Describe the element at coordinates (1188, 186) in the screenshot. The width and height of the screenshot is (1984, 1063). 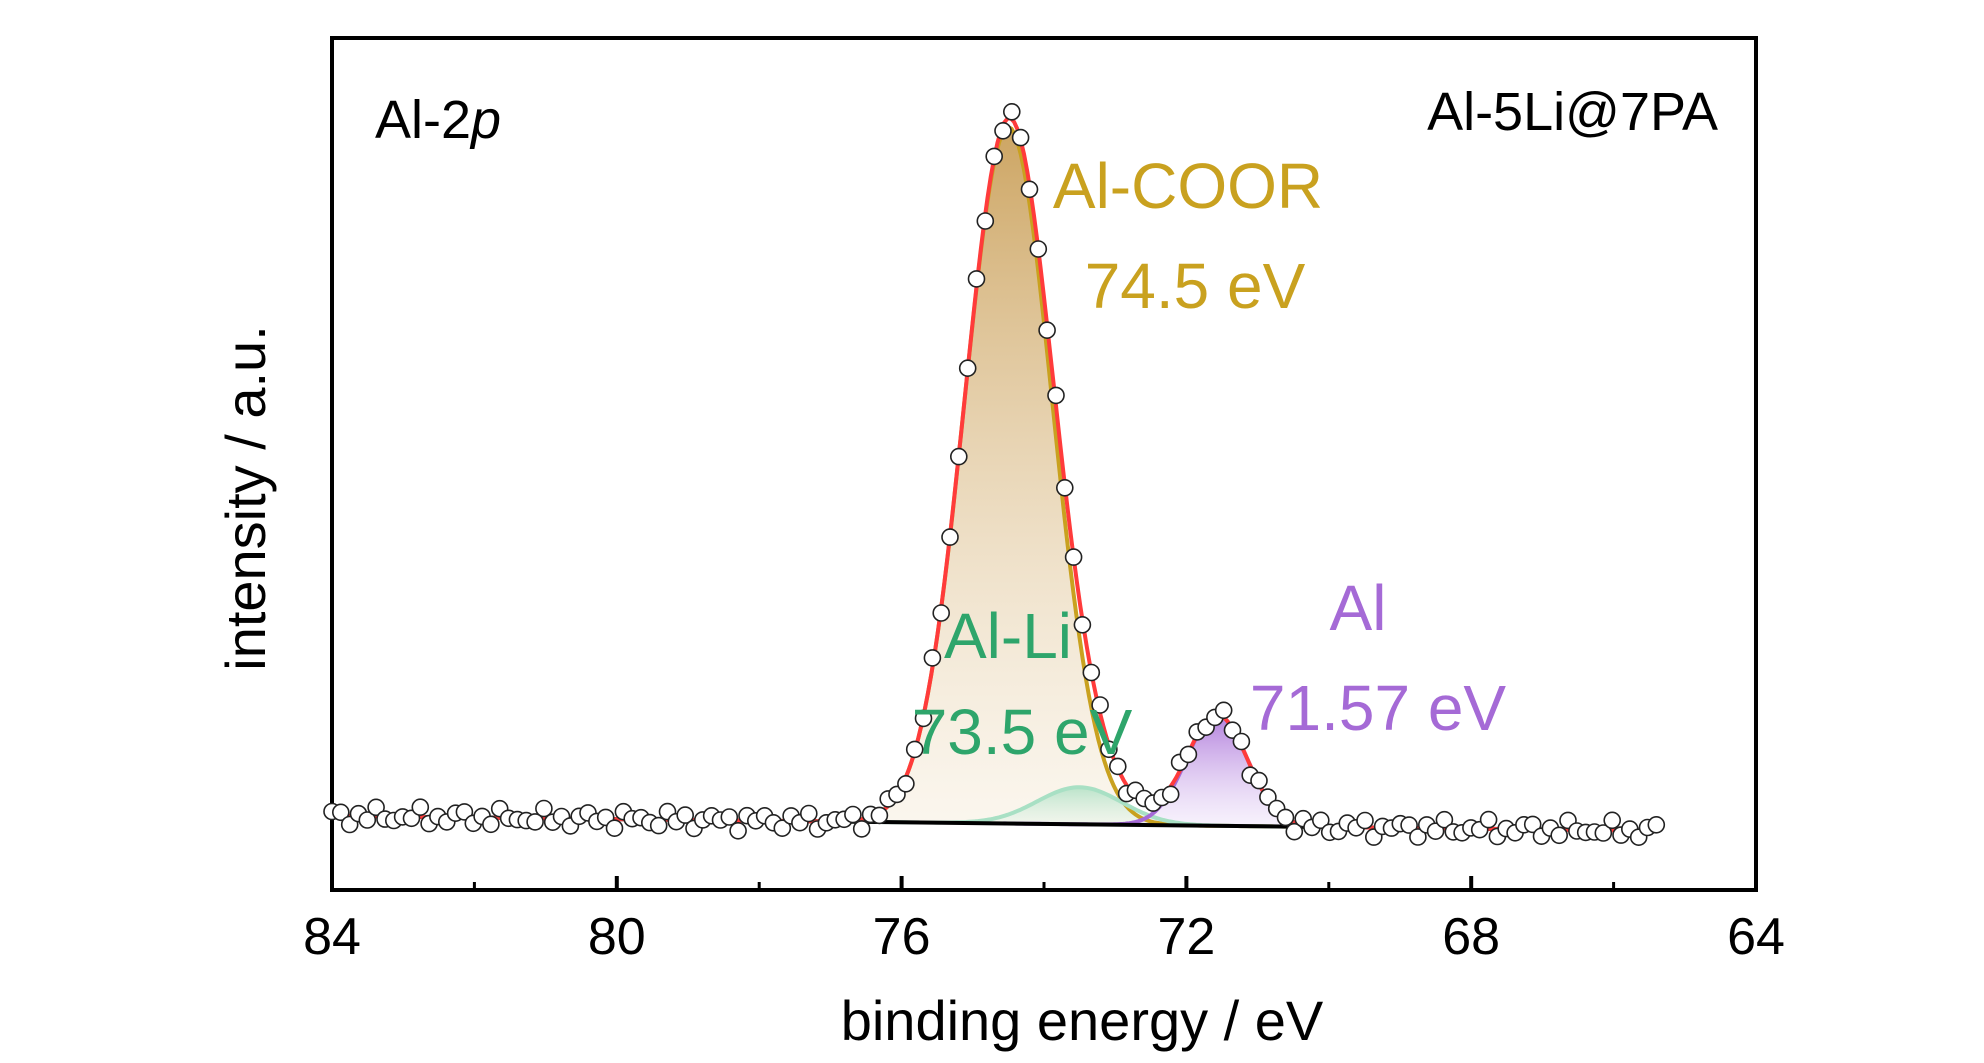
I see `annotation-al-coor-label: Al-COOR` at that location.